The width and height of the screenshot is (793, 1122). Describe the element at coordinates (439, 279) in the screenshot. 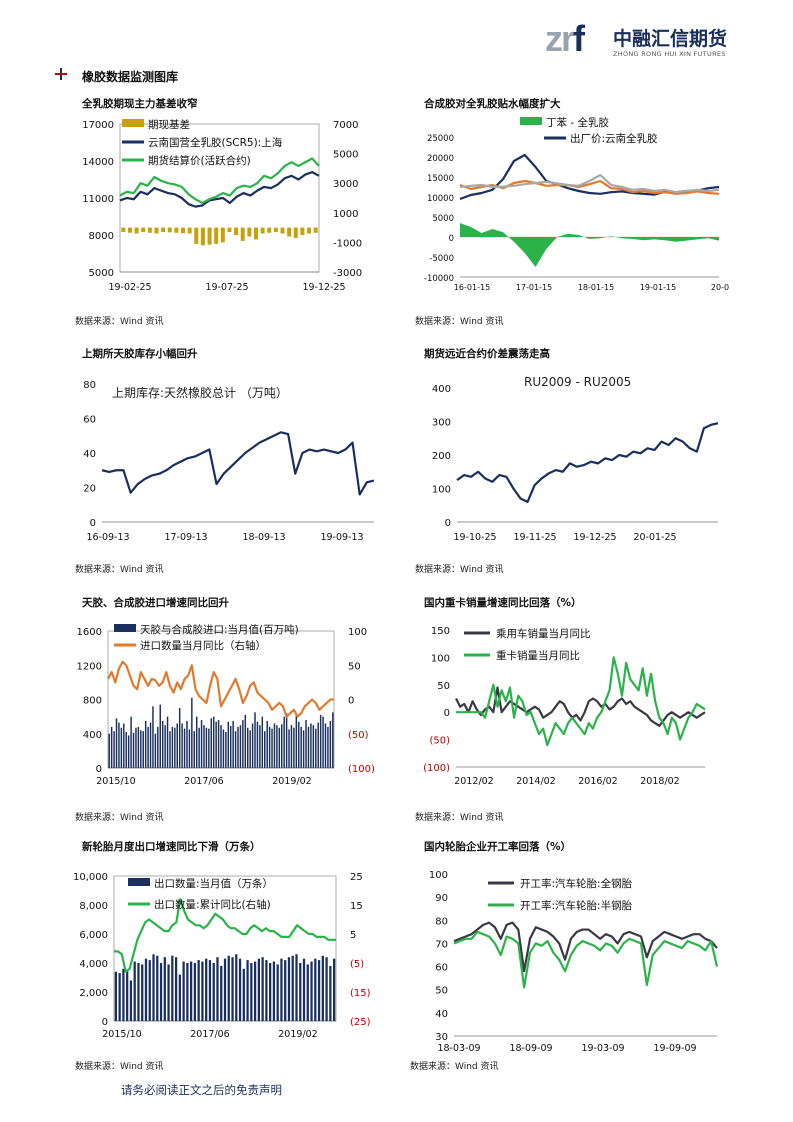

I see `y-tick-label: -10000` at that location.